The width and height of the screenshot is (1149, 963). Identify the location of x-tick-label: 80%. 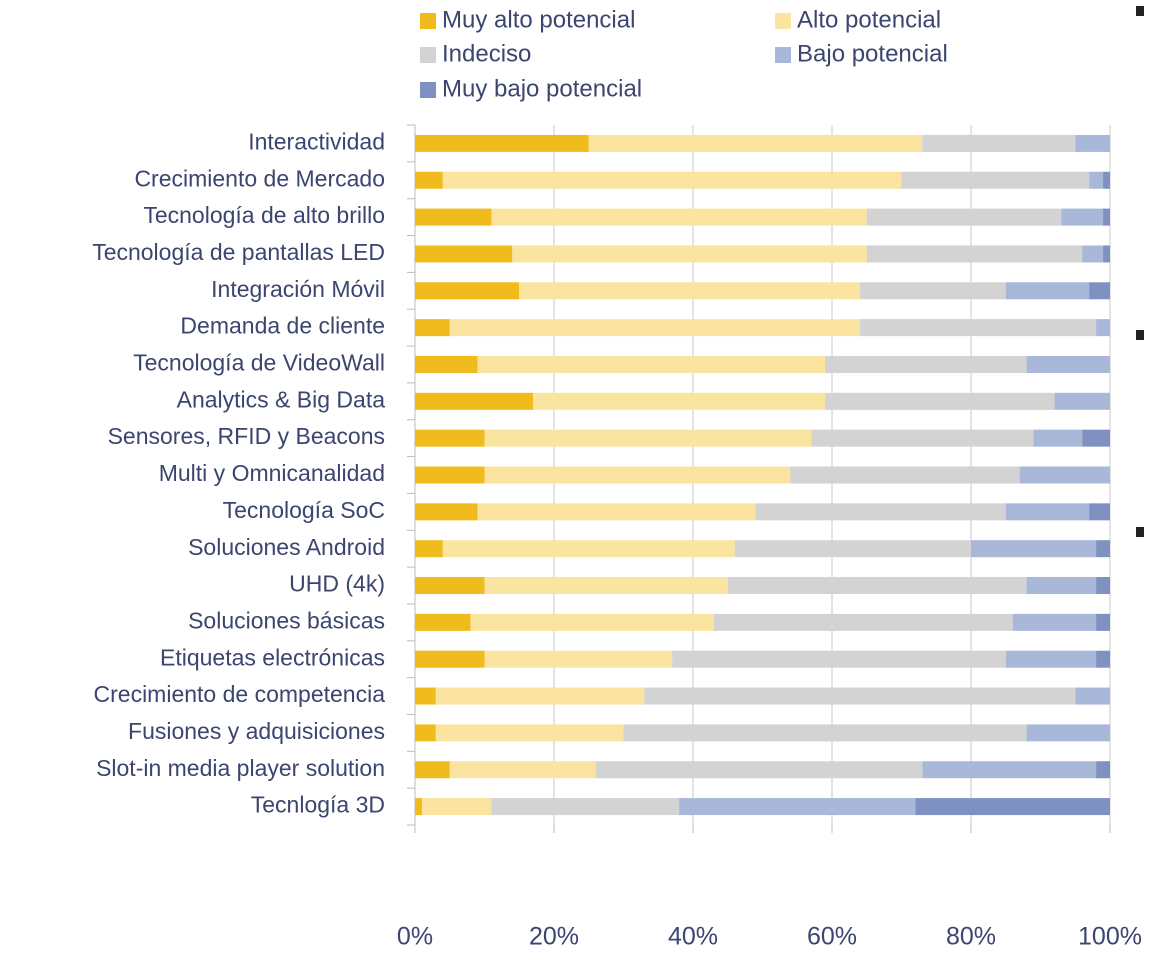
(971, 937).